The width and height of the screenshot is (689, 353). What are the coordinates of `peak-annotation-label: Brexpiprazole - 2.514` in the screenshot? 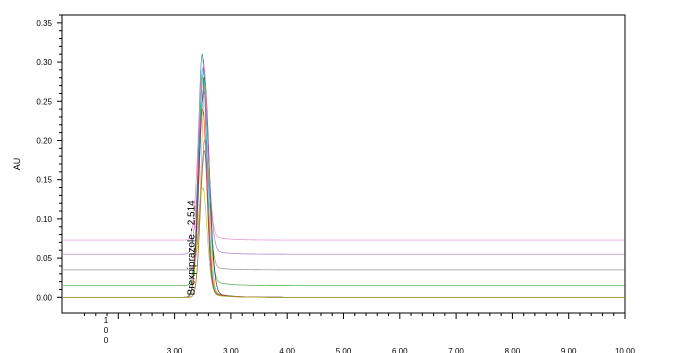 It's located at (192, 247).